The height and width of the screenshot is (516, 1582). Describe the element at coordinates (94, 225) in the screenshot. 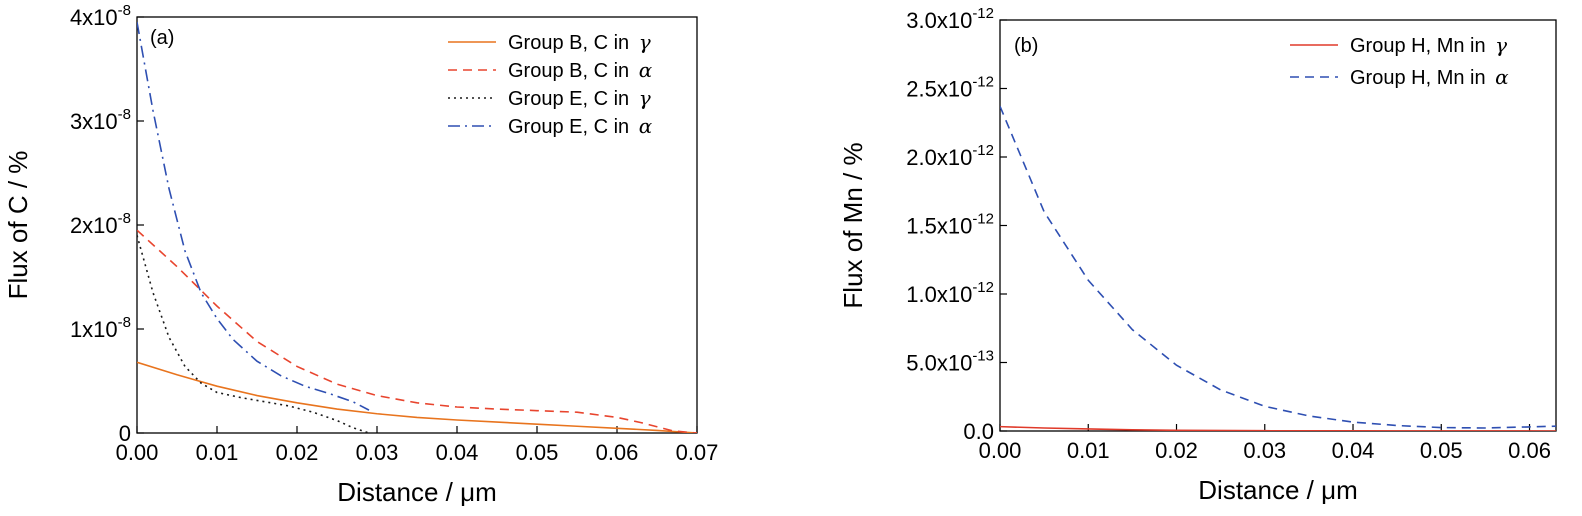

I see `y-tick-base: 2x10` at that location.